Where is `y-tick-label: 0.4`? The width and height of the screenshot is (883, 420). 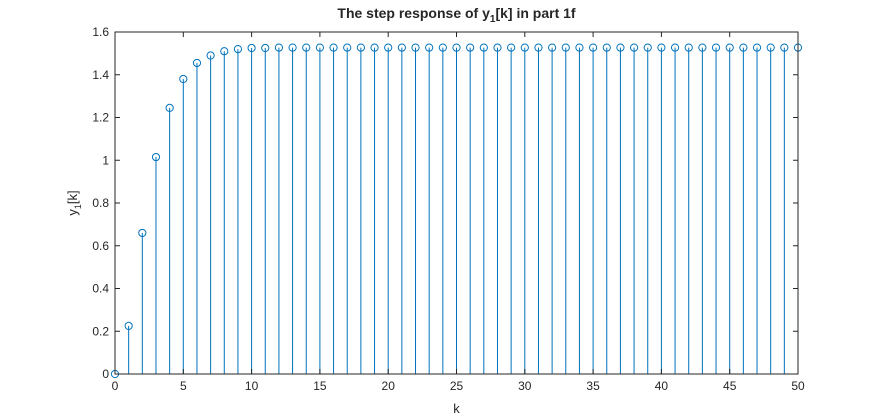 y-tick-label: 0.4 is located at coordinates (100, 289).